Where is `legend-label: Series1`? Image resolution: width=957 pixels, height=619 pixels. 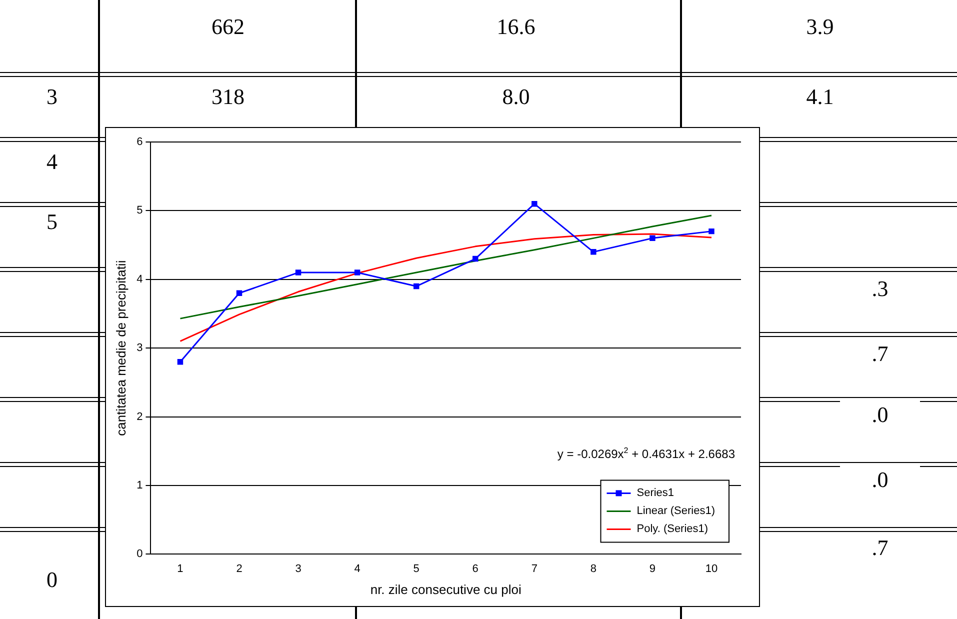
legend-label: Series1 is located at coordinates (655, 493).